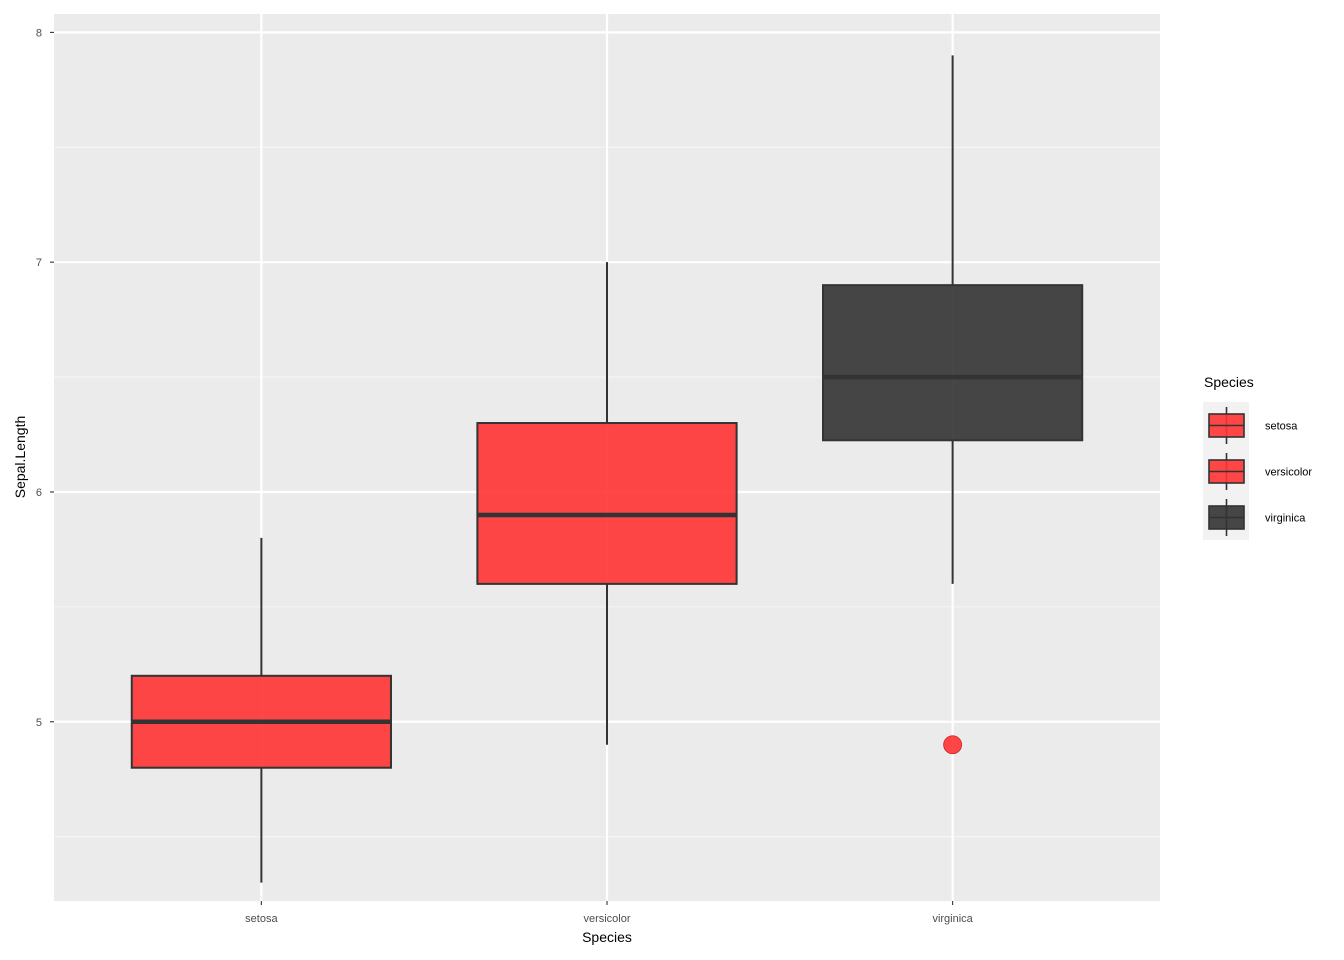 This screenshot has height=960, width=1344. I want to click on x-axis: setosa versicolor virginica, so click(609, 913).